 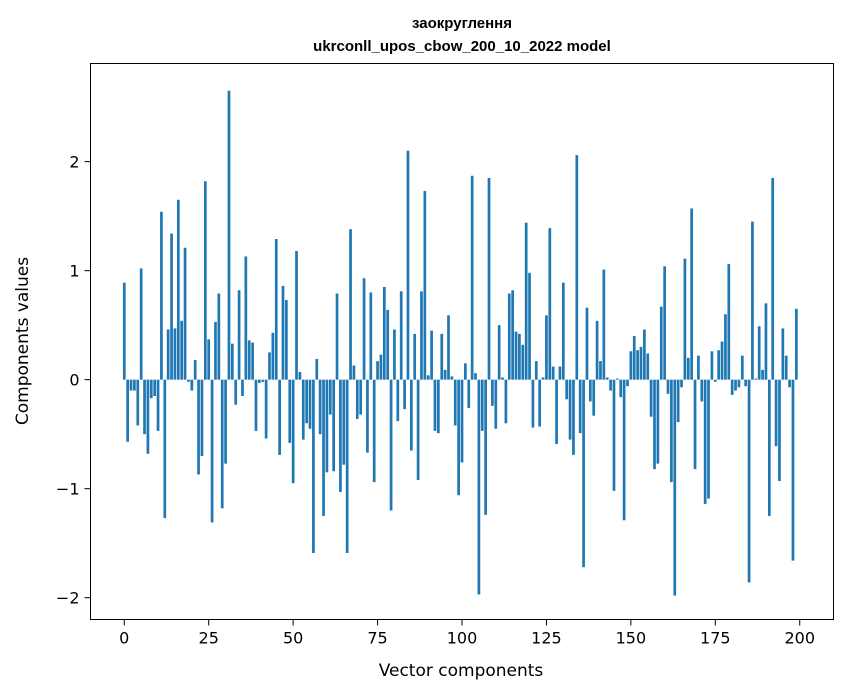 I want to click on y-axis-label: Components values, so click(x=23, y=341).